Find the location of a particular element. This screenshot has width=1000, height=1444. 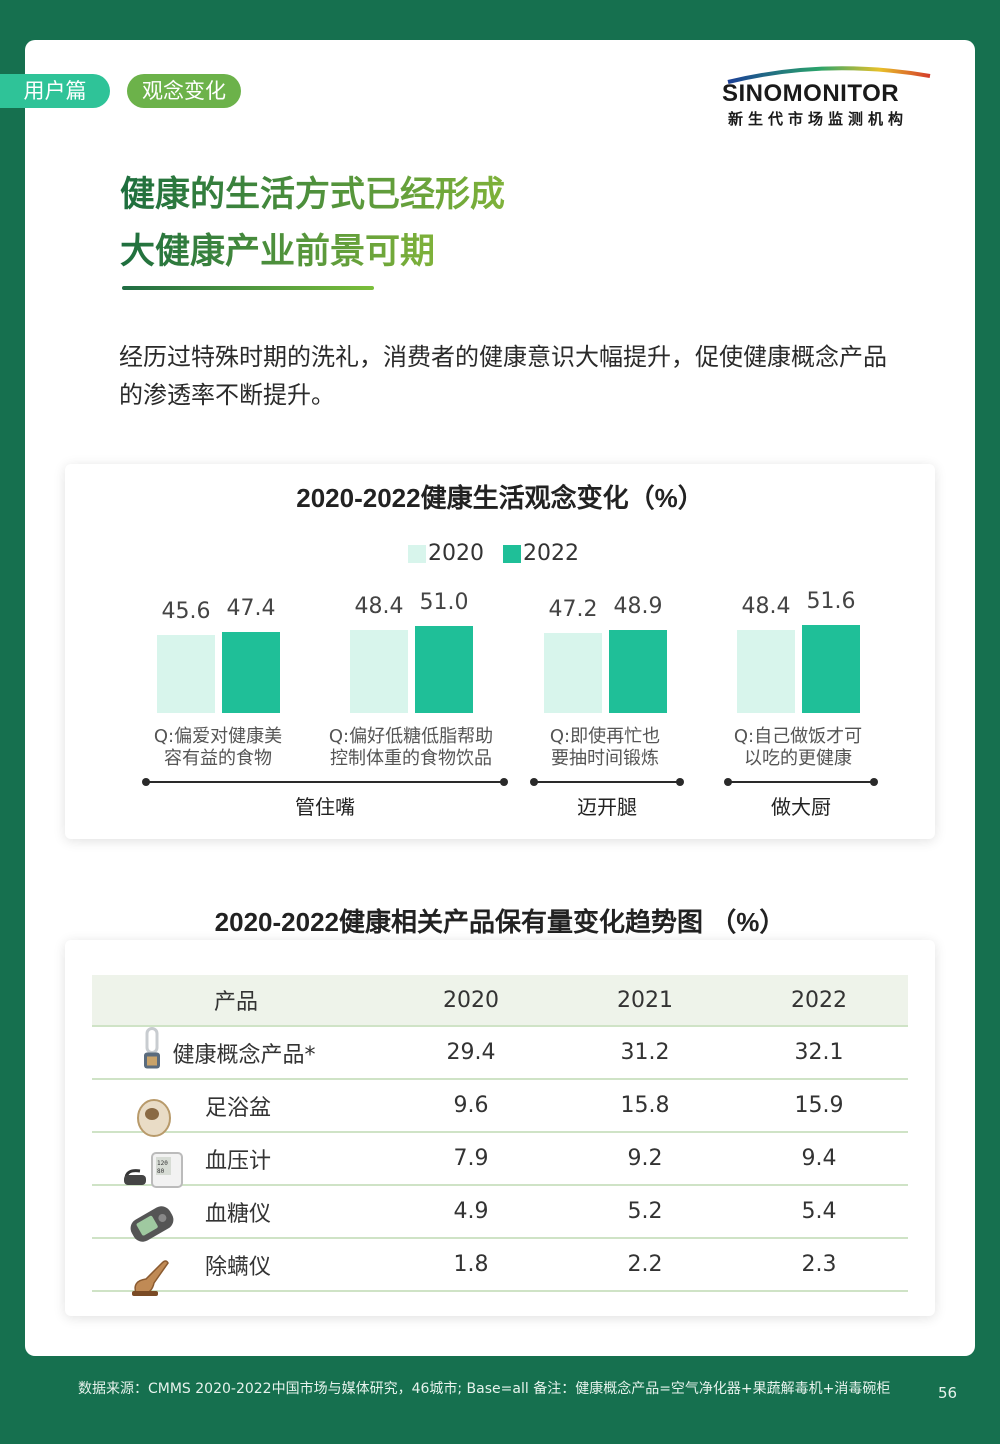

tag-concept: 观念变化 is located at coordinates (184, 91).